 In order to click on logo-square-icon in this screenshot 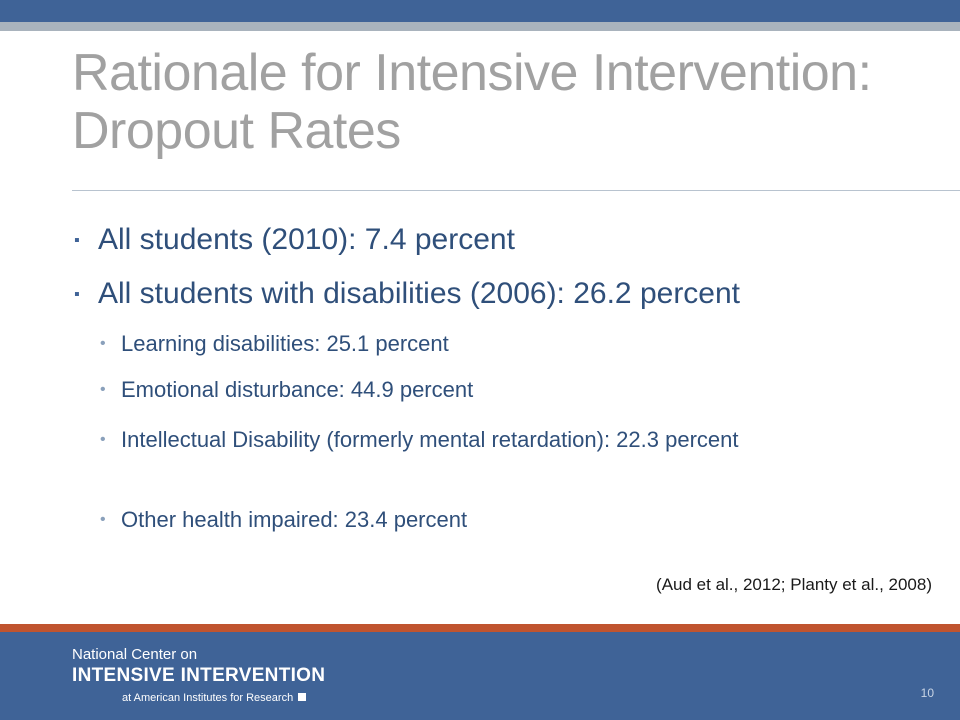, I will do `click(302, 697)`.